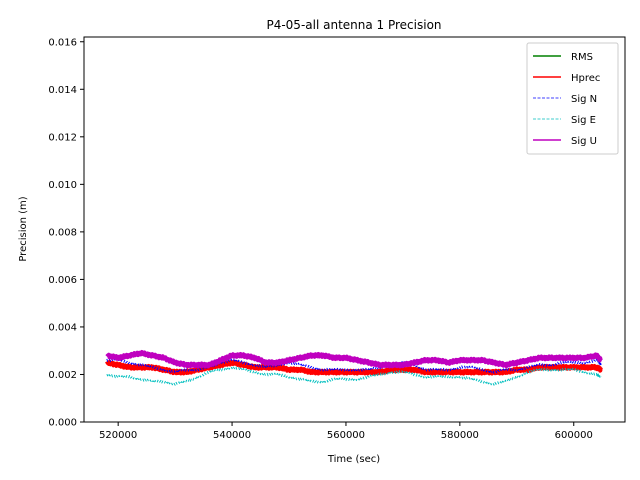 The height and width of the screenshot is (480, 640). What do you see at coordinates (584, 99) in the screenshot?
I see `legend-label: Sig N` at bounding box center [584, 99].